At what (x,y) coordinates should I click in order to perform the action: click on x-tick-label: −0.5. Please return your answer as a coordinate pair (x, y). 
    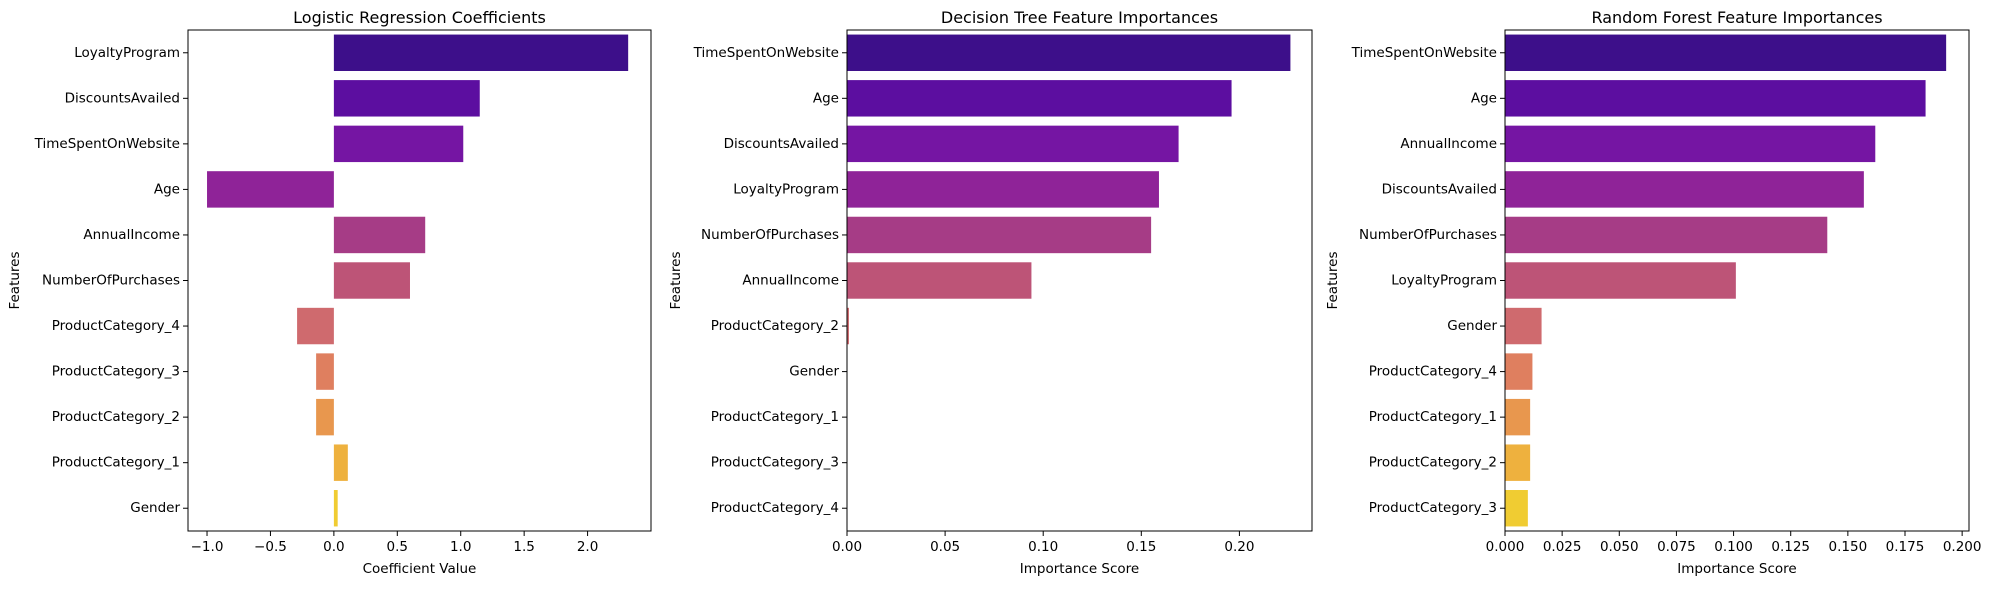
    Looking at the image, I should click on (270, 547).